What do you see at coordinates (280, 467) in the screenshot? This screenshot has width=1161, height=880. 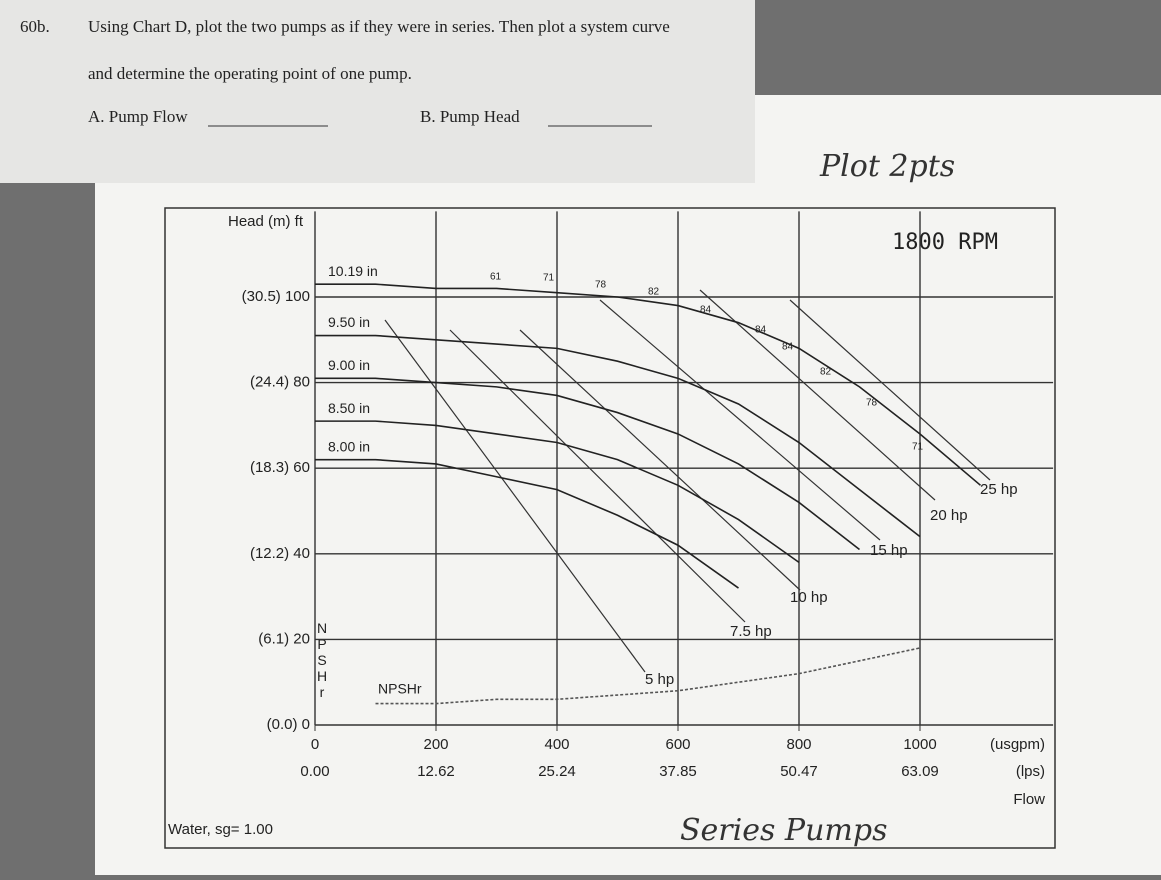 I see `y-tick-label: (18.3) 60` at bounding box center [280, 467].